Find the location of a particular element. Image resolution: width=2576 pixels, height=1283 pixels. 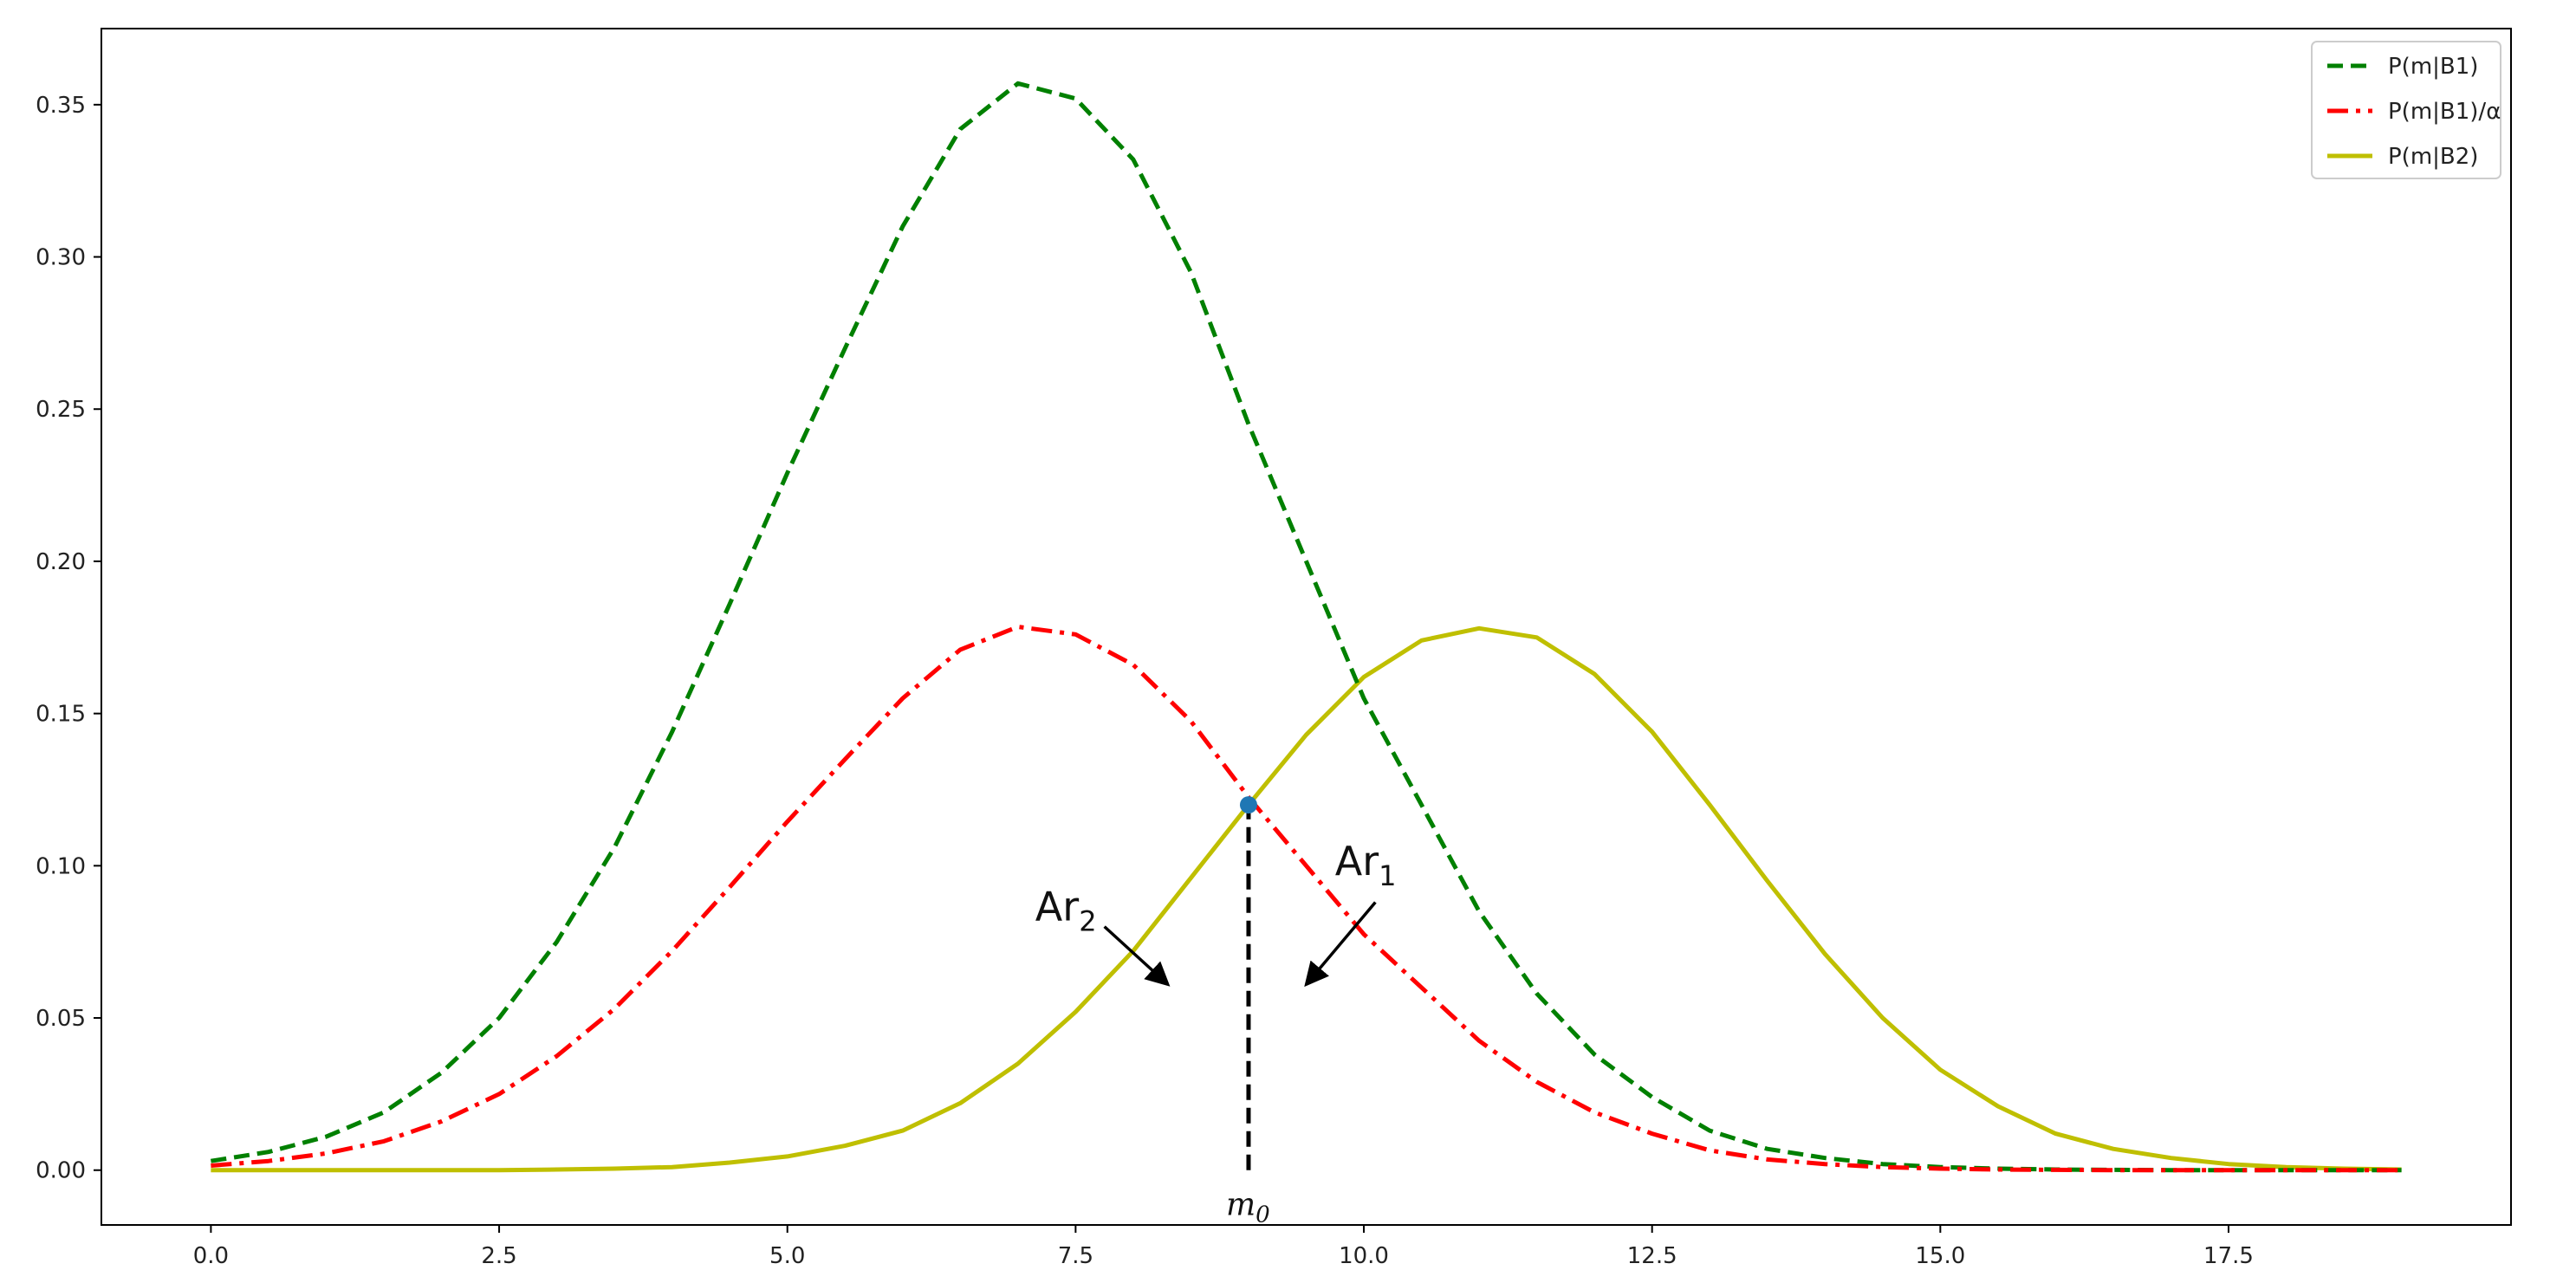

y-tick-label: 0.25 is located at coordinates (61, 410).